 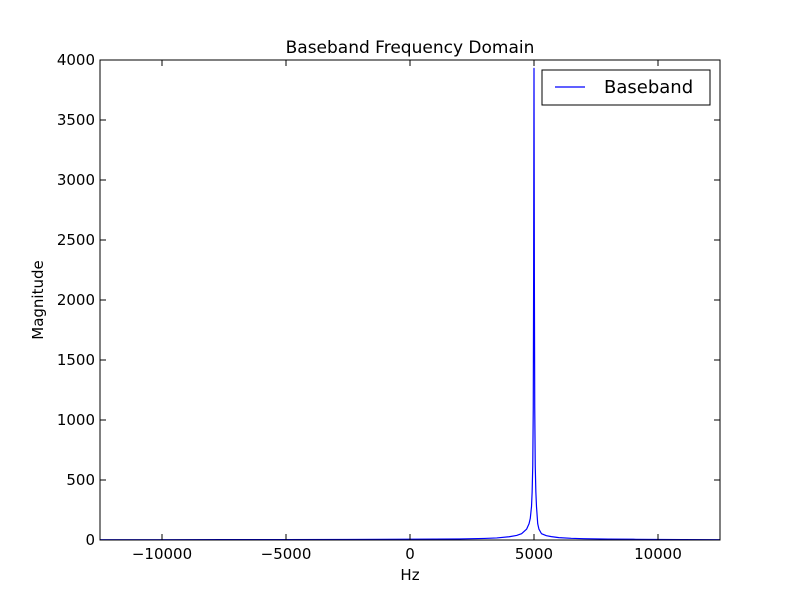 What do you see at coordinates (410, 48) in the screenshot?
I see `chart-title: Baseband Frequency Domain` at bounding box center [410, 48].